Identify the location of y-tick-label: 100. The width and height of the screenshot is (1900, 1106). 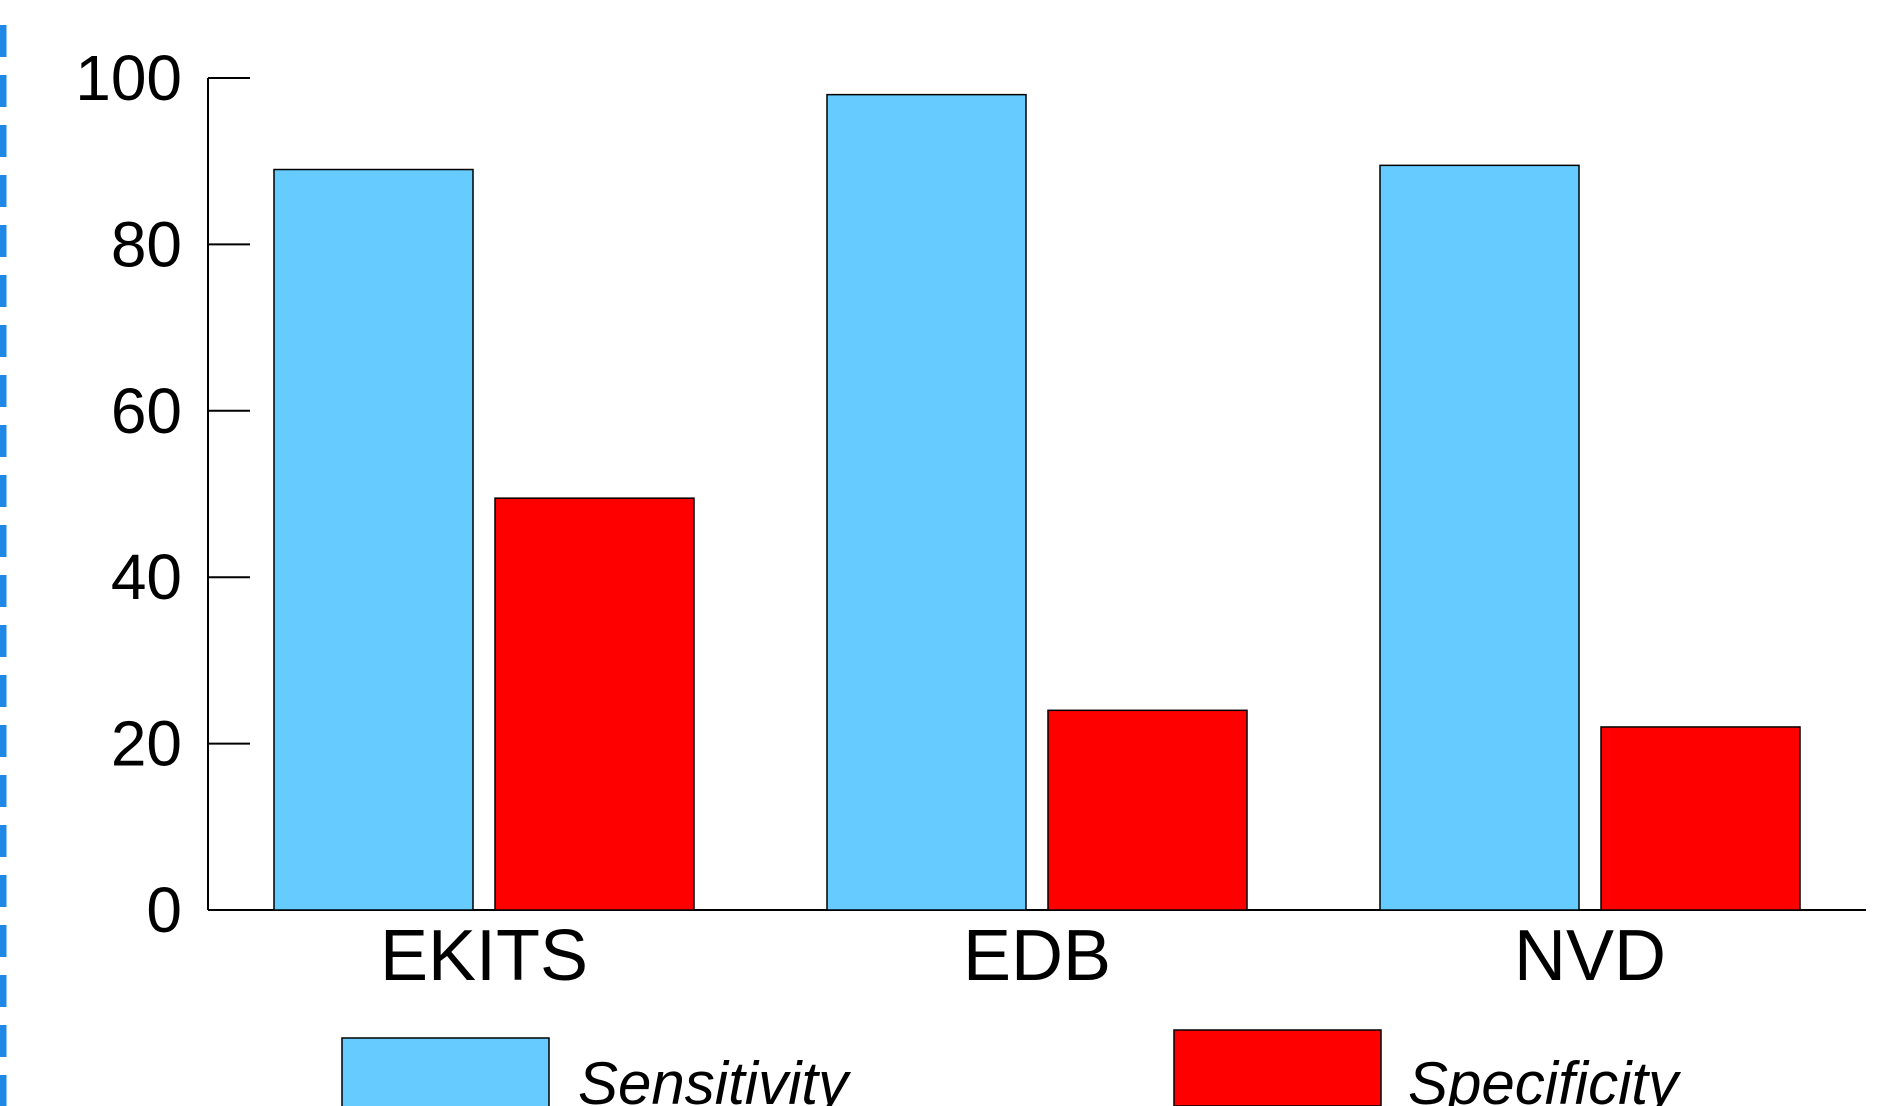
(128, 78).